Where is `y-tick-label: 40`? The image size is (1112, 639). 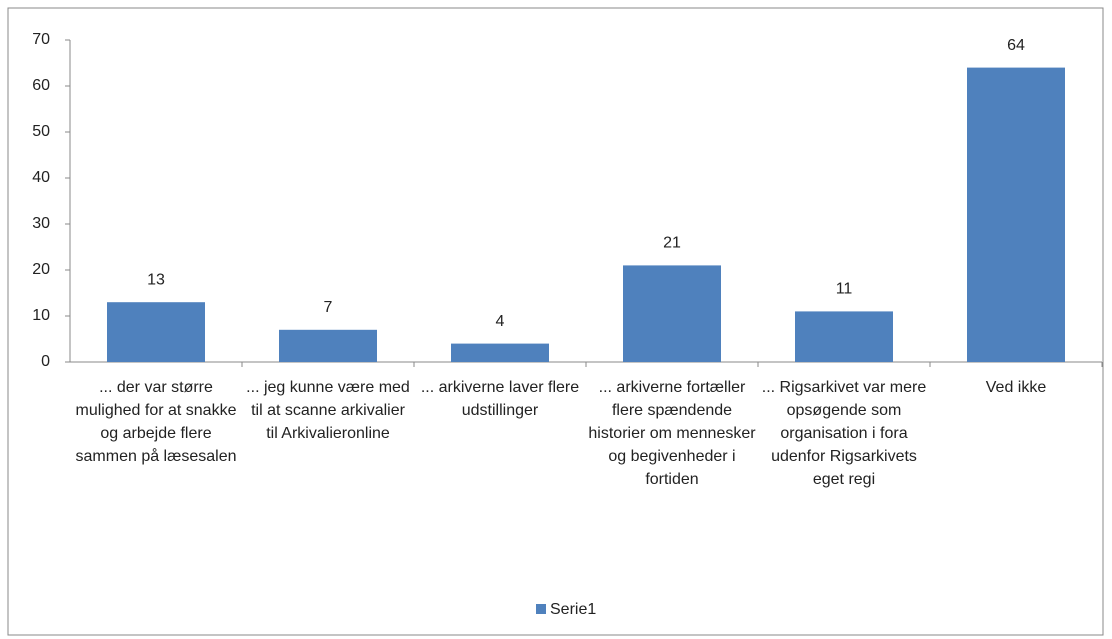 y-tick-label: 40 is located at coordinates (41, 177).